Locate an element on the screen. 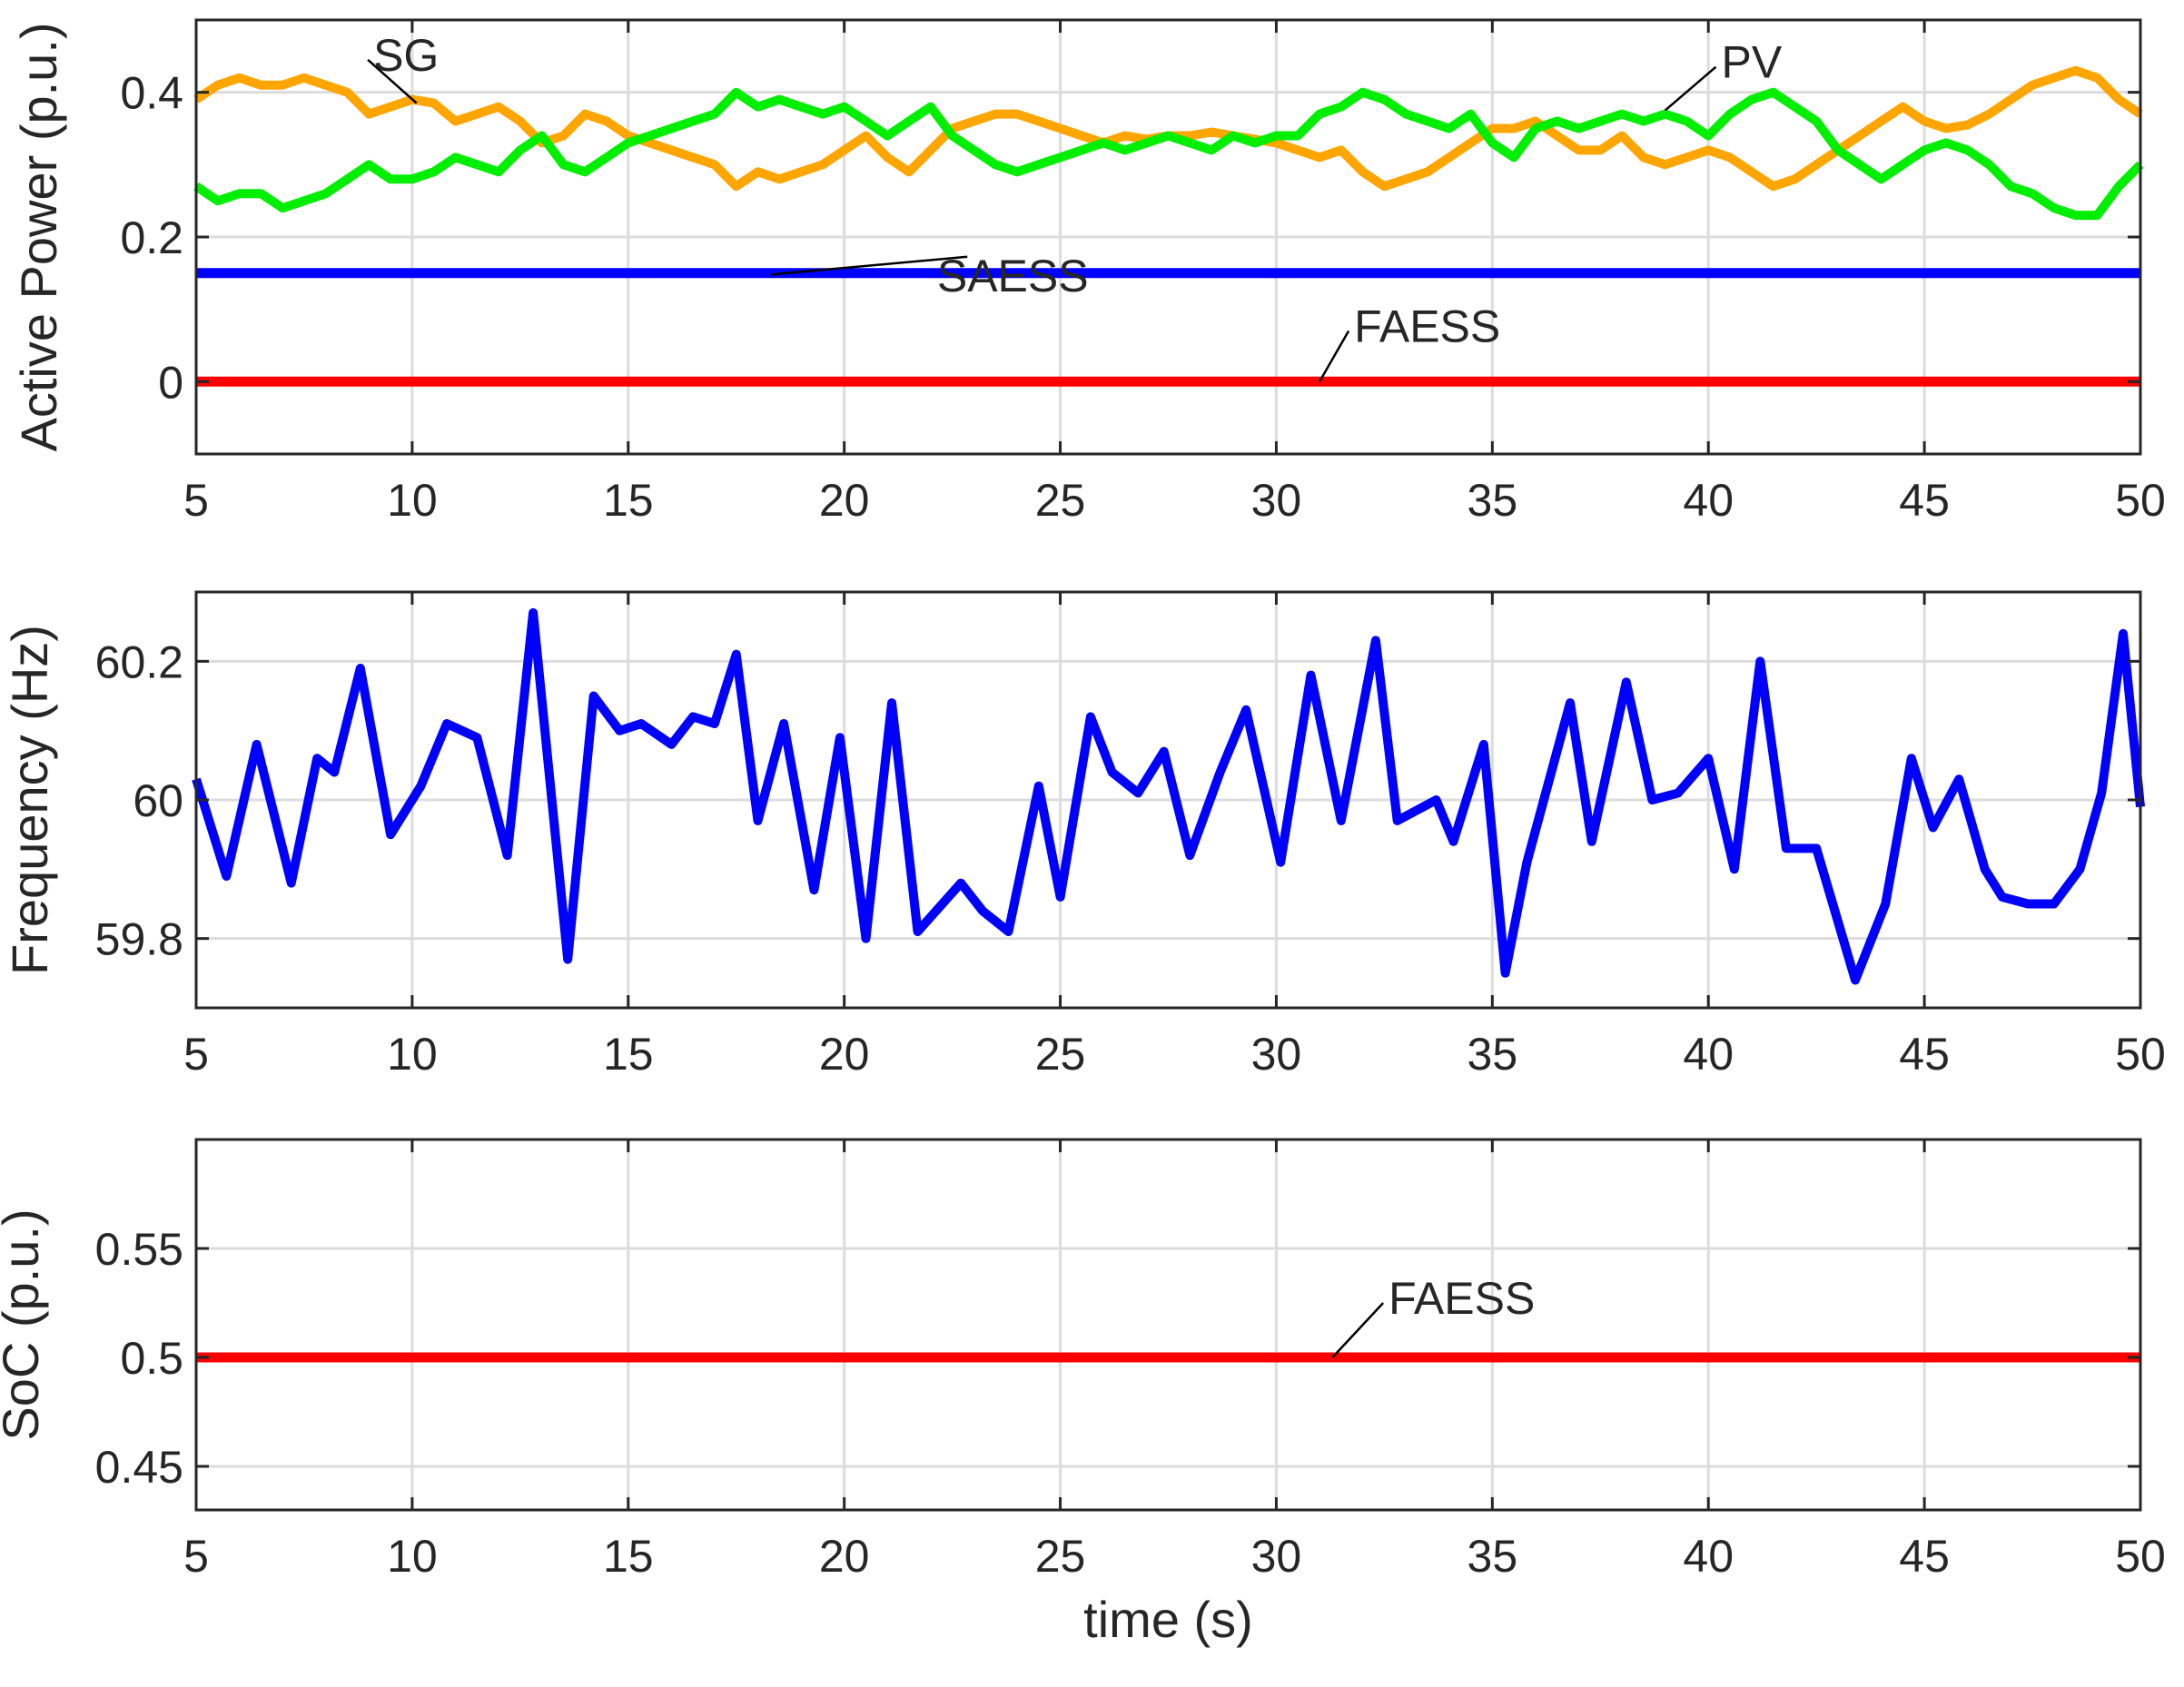 The image size is (2184, 1687). x-axis-label: time (s) is located at coordinates (1168, 1620).